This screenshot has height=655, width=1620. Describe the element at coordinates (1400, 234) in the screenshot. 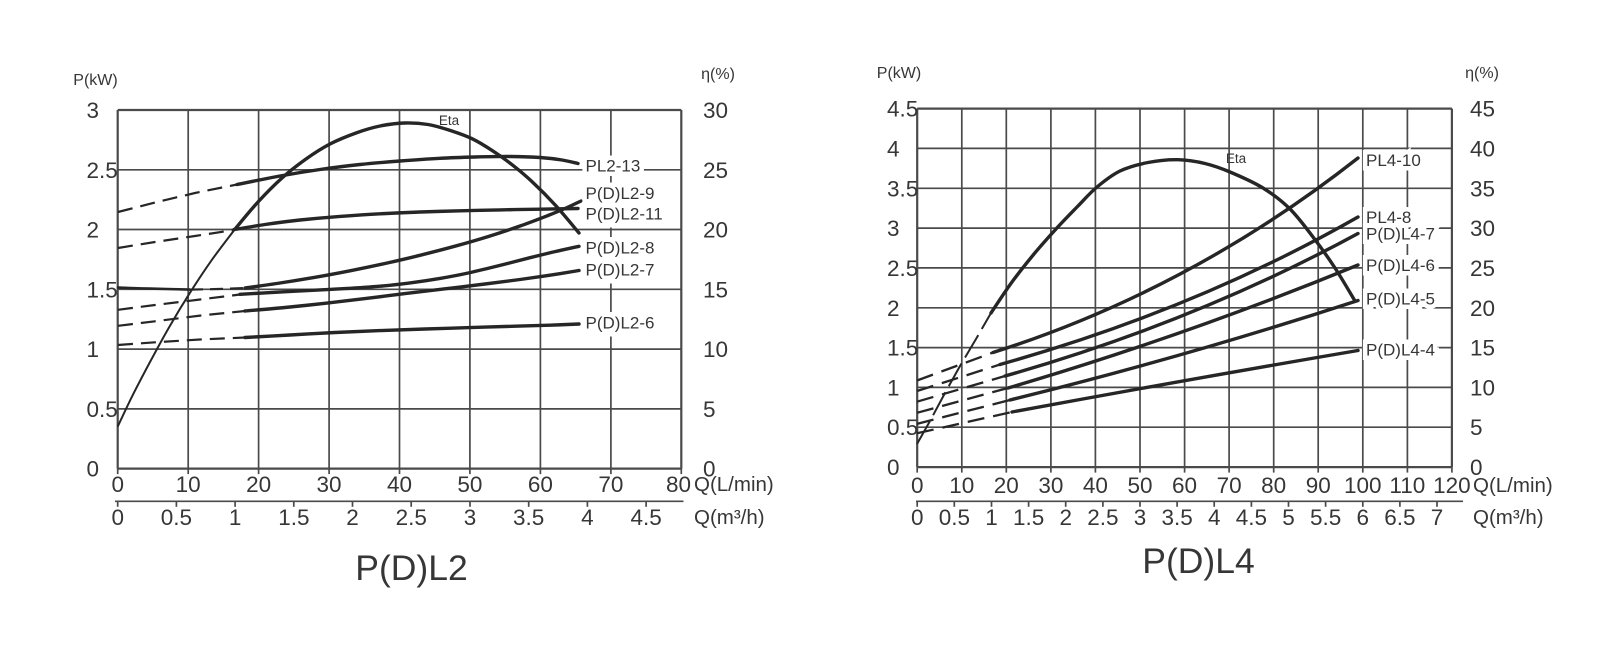

I see `svg-text: P(D)L4-7` at that location.